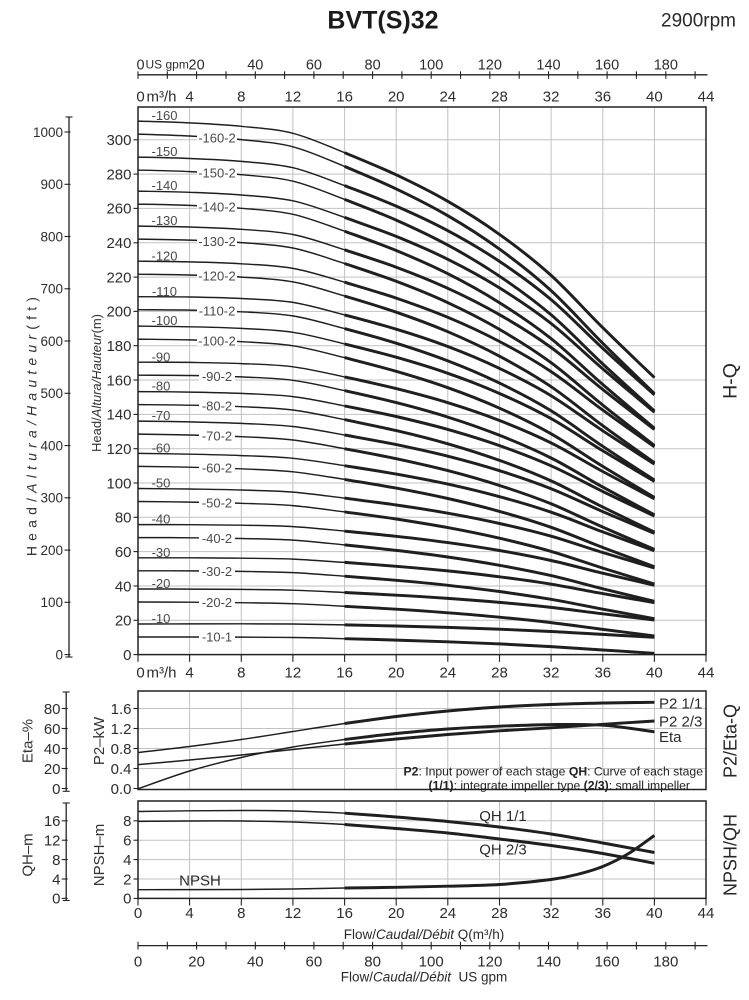  What do you see at coordinates (217, 436) in the screenshot?
I see `svg-text: -70-2` at bounding box center [217, 436].